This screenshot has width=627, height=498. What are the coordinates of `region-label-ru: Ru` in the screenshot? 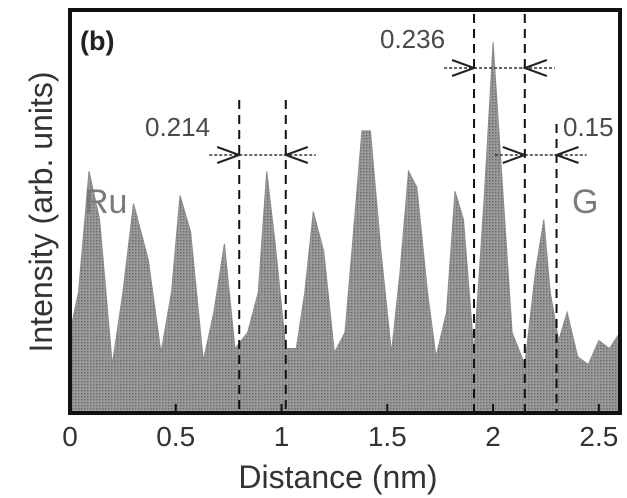 It's located at (105, 202).